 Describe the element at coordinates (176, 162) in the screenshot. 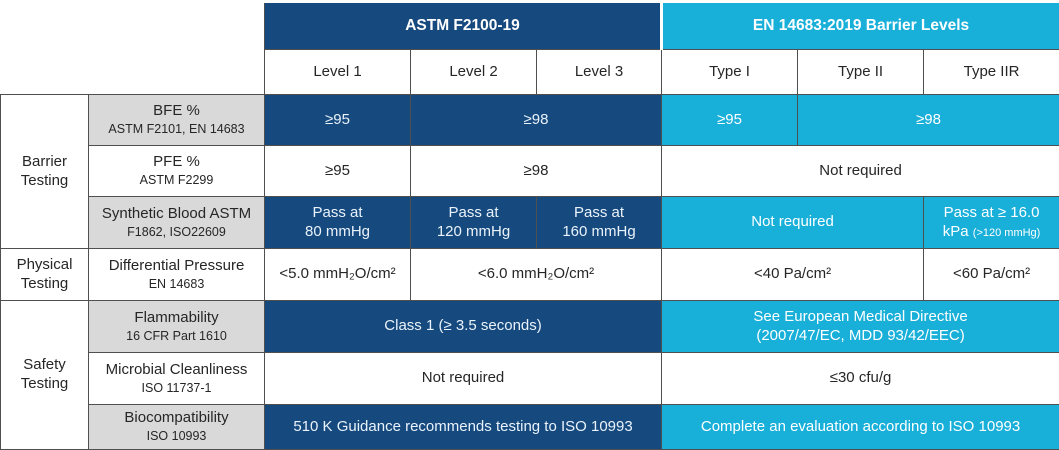

I see `test-name: PFE %` at that location.